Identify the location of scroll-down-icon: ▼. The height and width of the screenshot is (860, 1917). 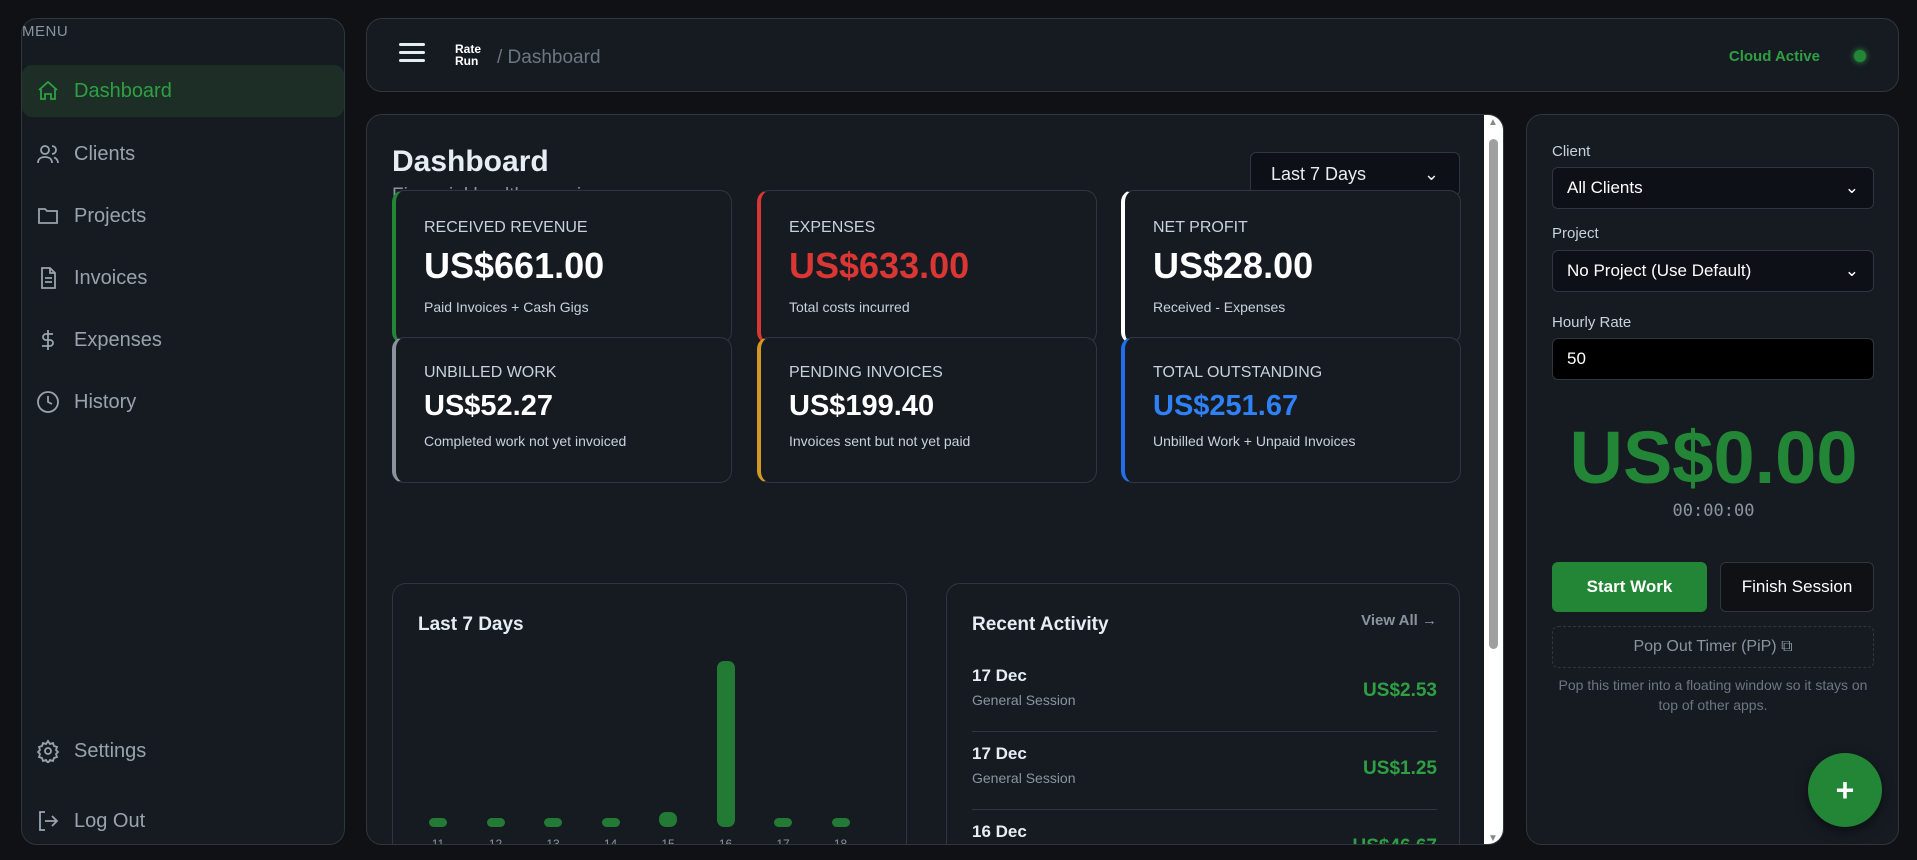
(1493, 838).